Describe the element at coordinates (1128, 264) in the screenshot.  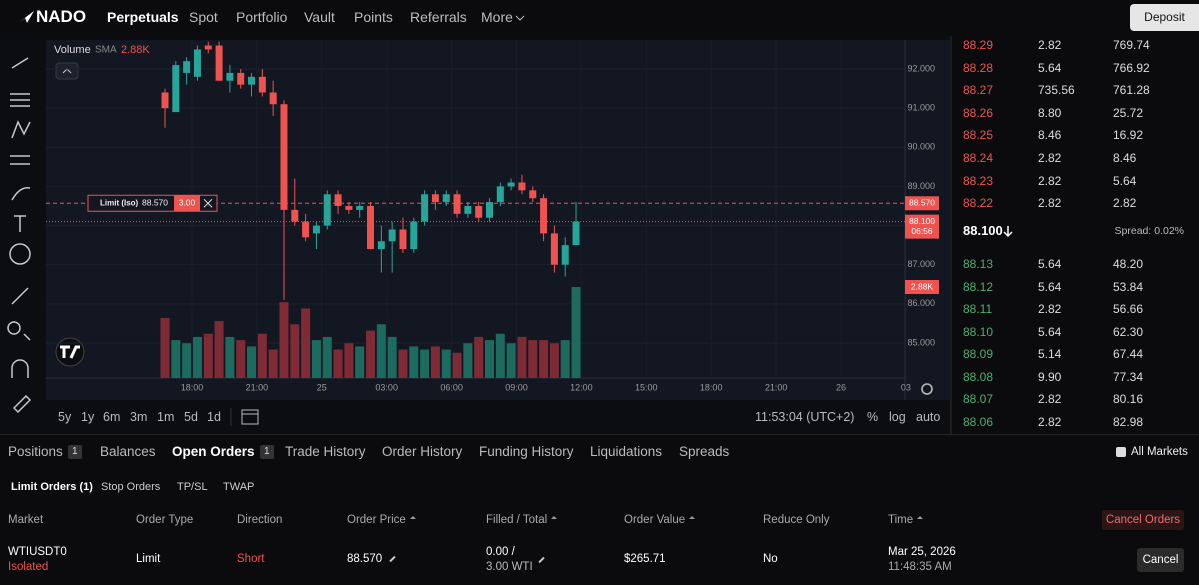
I see `book-total: 48.20` at that location.